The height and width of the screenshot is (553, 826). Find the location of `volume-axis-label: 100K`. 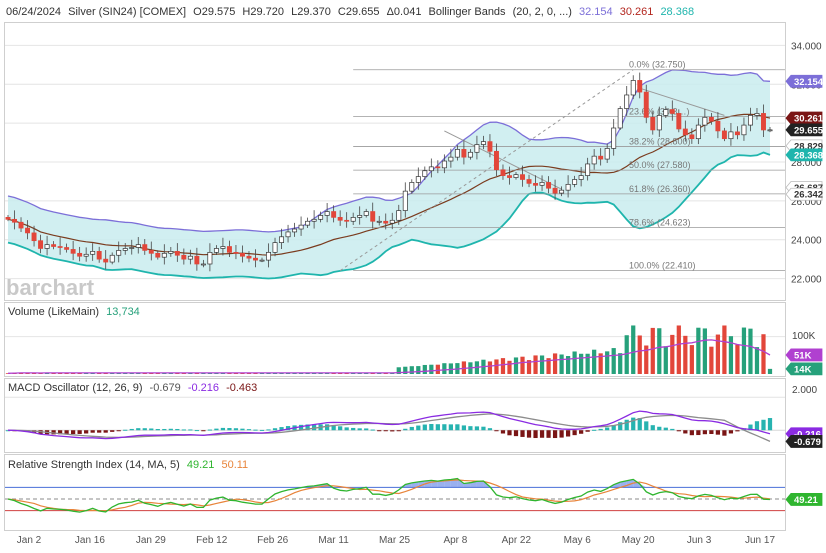

volume-axis-label: 100K is located at coordinates (804, 336).